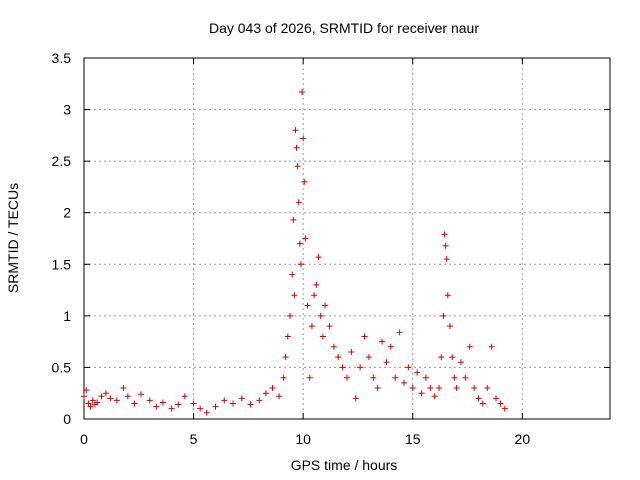 This screenshot has width=640, height=480. I want to click on x-tick-label: 20, so click(523, 439).